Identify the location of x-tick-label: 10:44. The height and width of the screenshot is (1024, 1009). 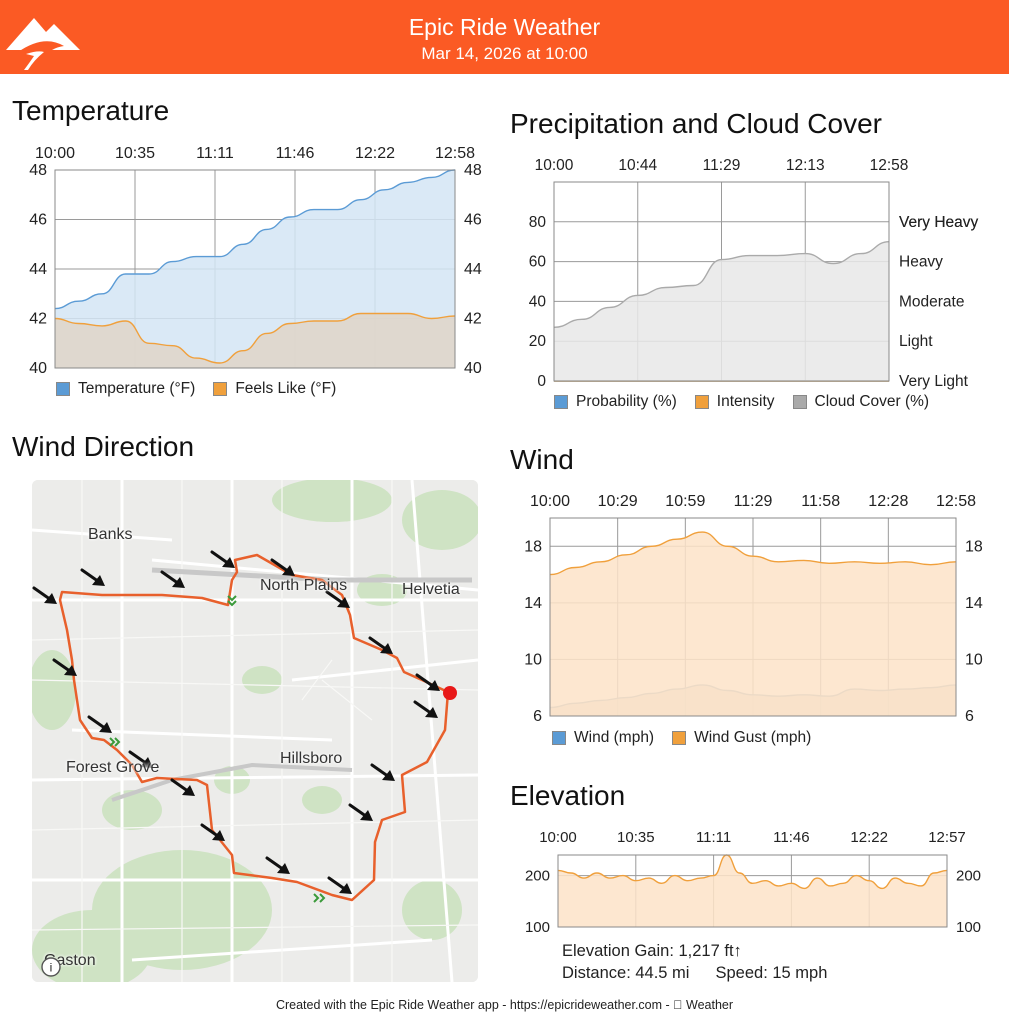
(637, 165).